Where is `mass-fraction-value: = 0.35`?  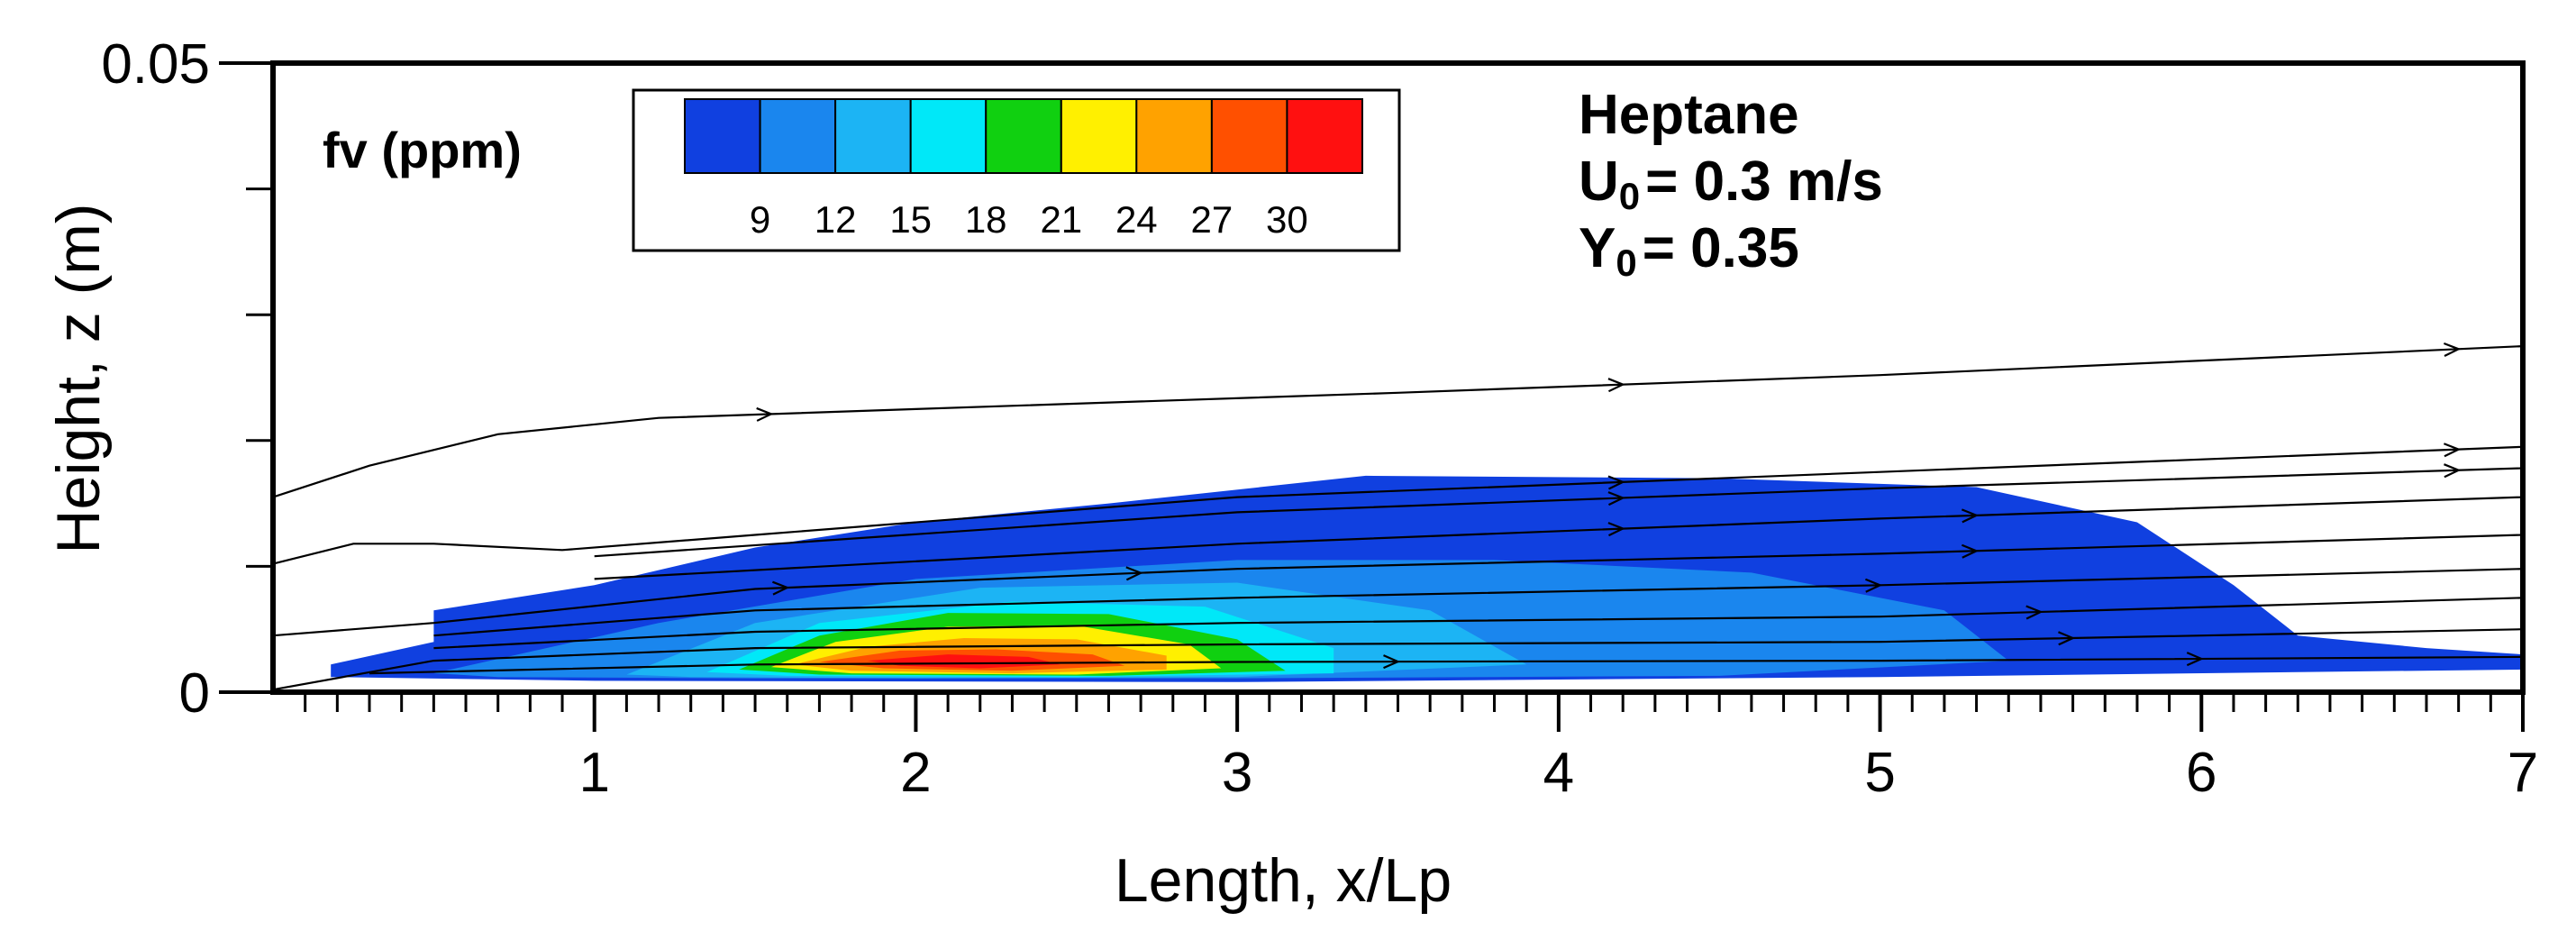 mass-fraction-value: = 0.35 is located at coordinates (1721, 248).